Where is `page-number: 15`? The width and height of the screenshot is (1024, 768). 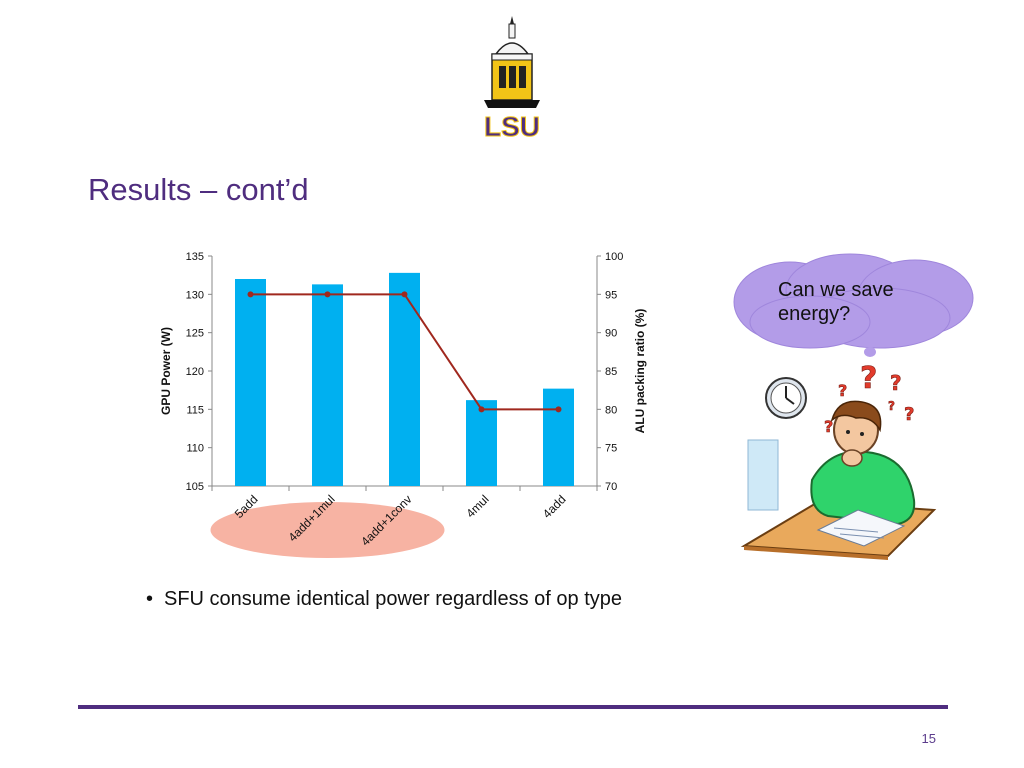 page-number: 15 is located at coordinates (928, 738).